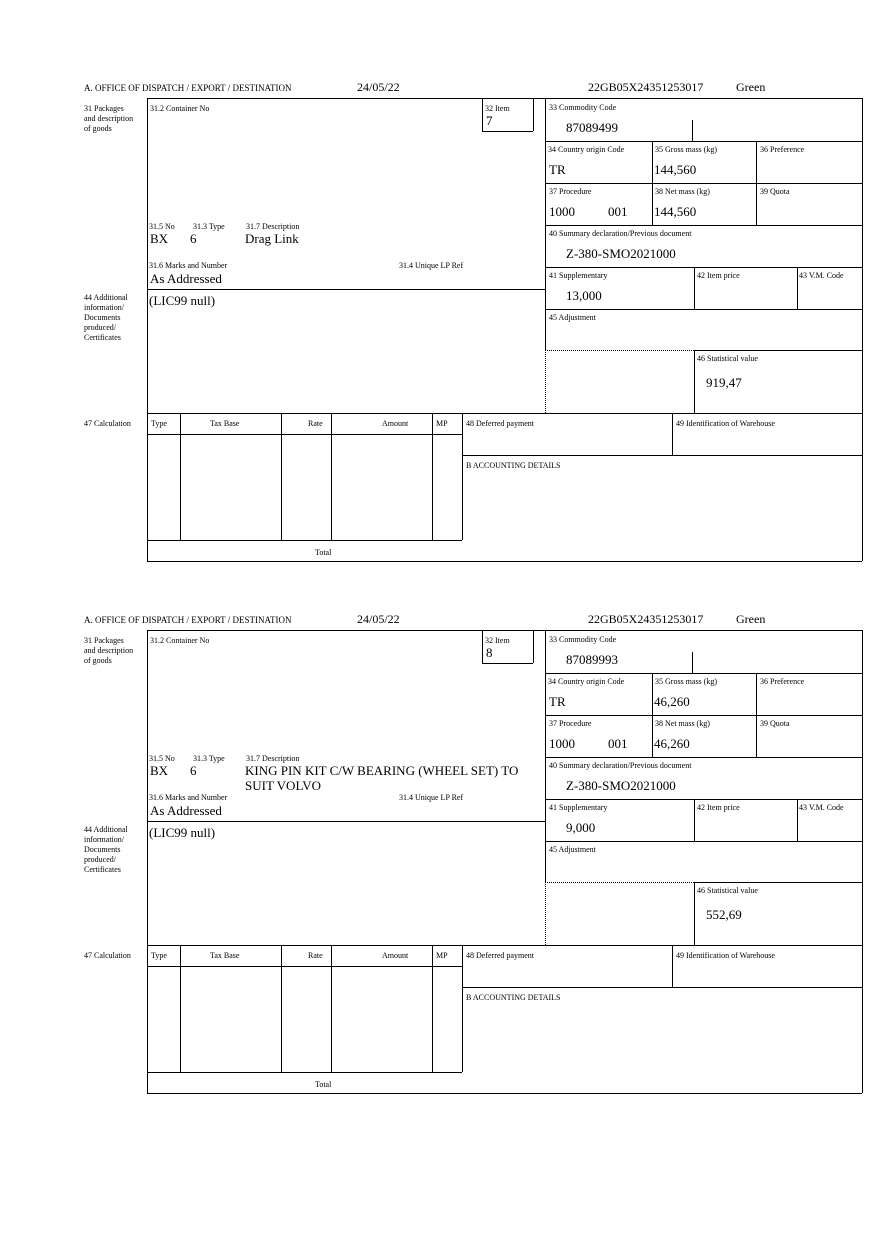 The height and width of the screenshot is (1250, 882). Describe the element at coordinates (682, 191) in the screenshot. I see `net-mass-label: 38 Net mass (kg)` at that location.